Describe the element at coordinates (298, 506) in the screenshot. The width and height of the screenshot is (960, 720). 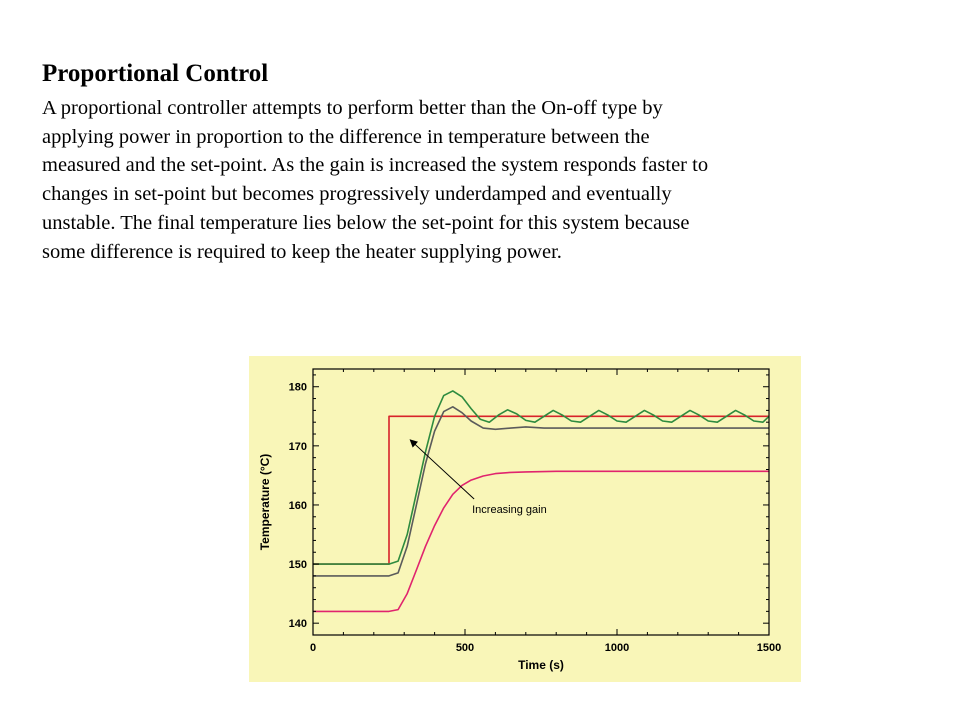
I see `y-tick-label: 160` at that location.